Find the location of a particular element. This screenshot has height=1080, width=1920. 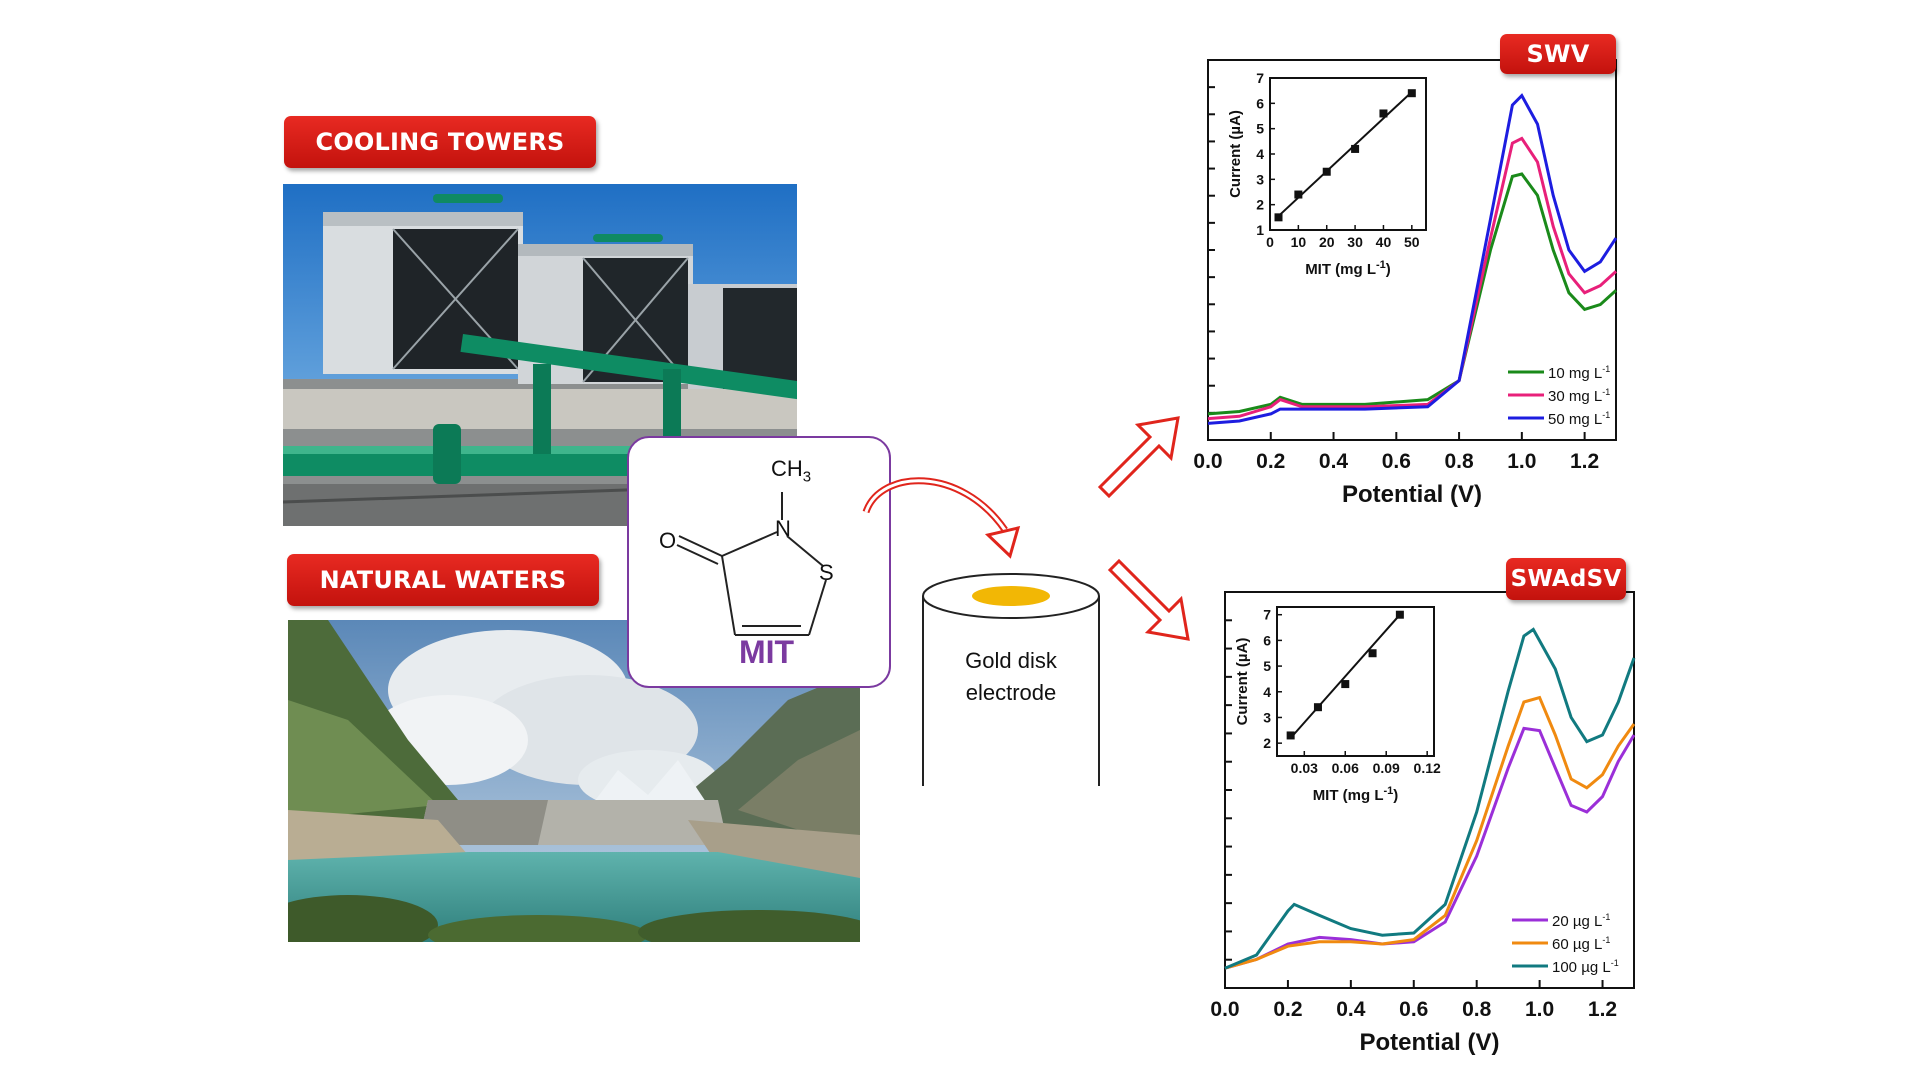

sulfur-label: S is located at coordinates (826, 572).